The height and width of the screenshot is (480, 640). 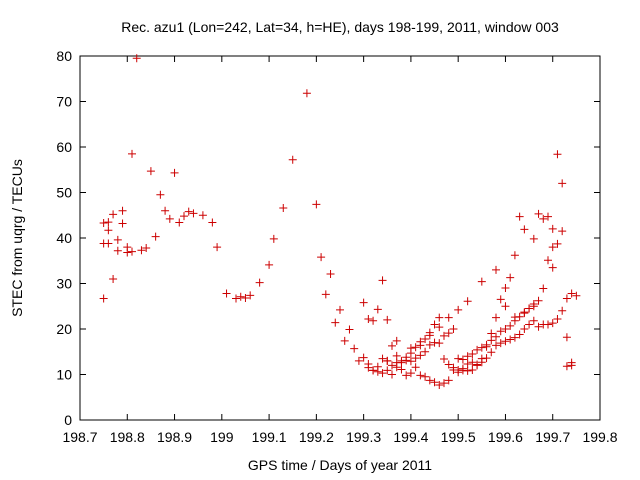 What do you see at coordinates (79, 437) in the screenshot?
I see `x-tick-label: 198.7` at bounding box center [79, 437].